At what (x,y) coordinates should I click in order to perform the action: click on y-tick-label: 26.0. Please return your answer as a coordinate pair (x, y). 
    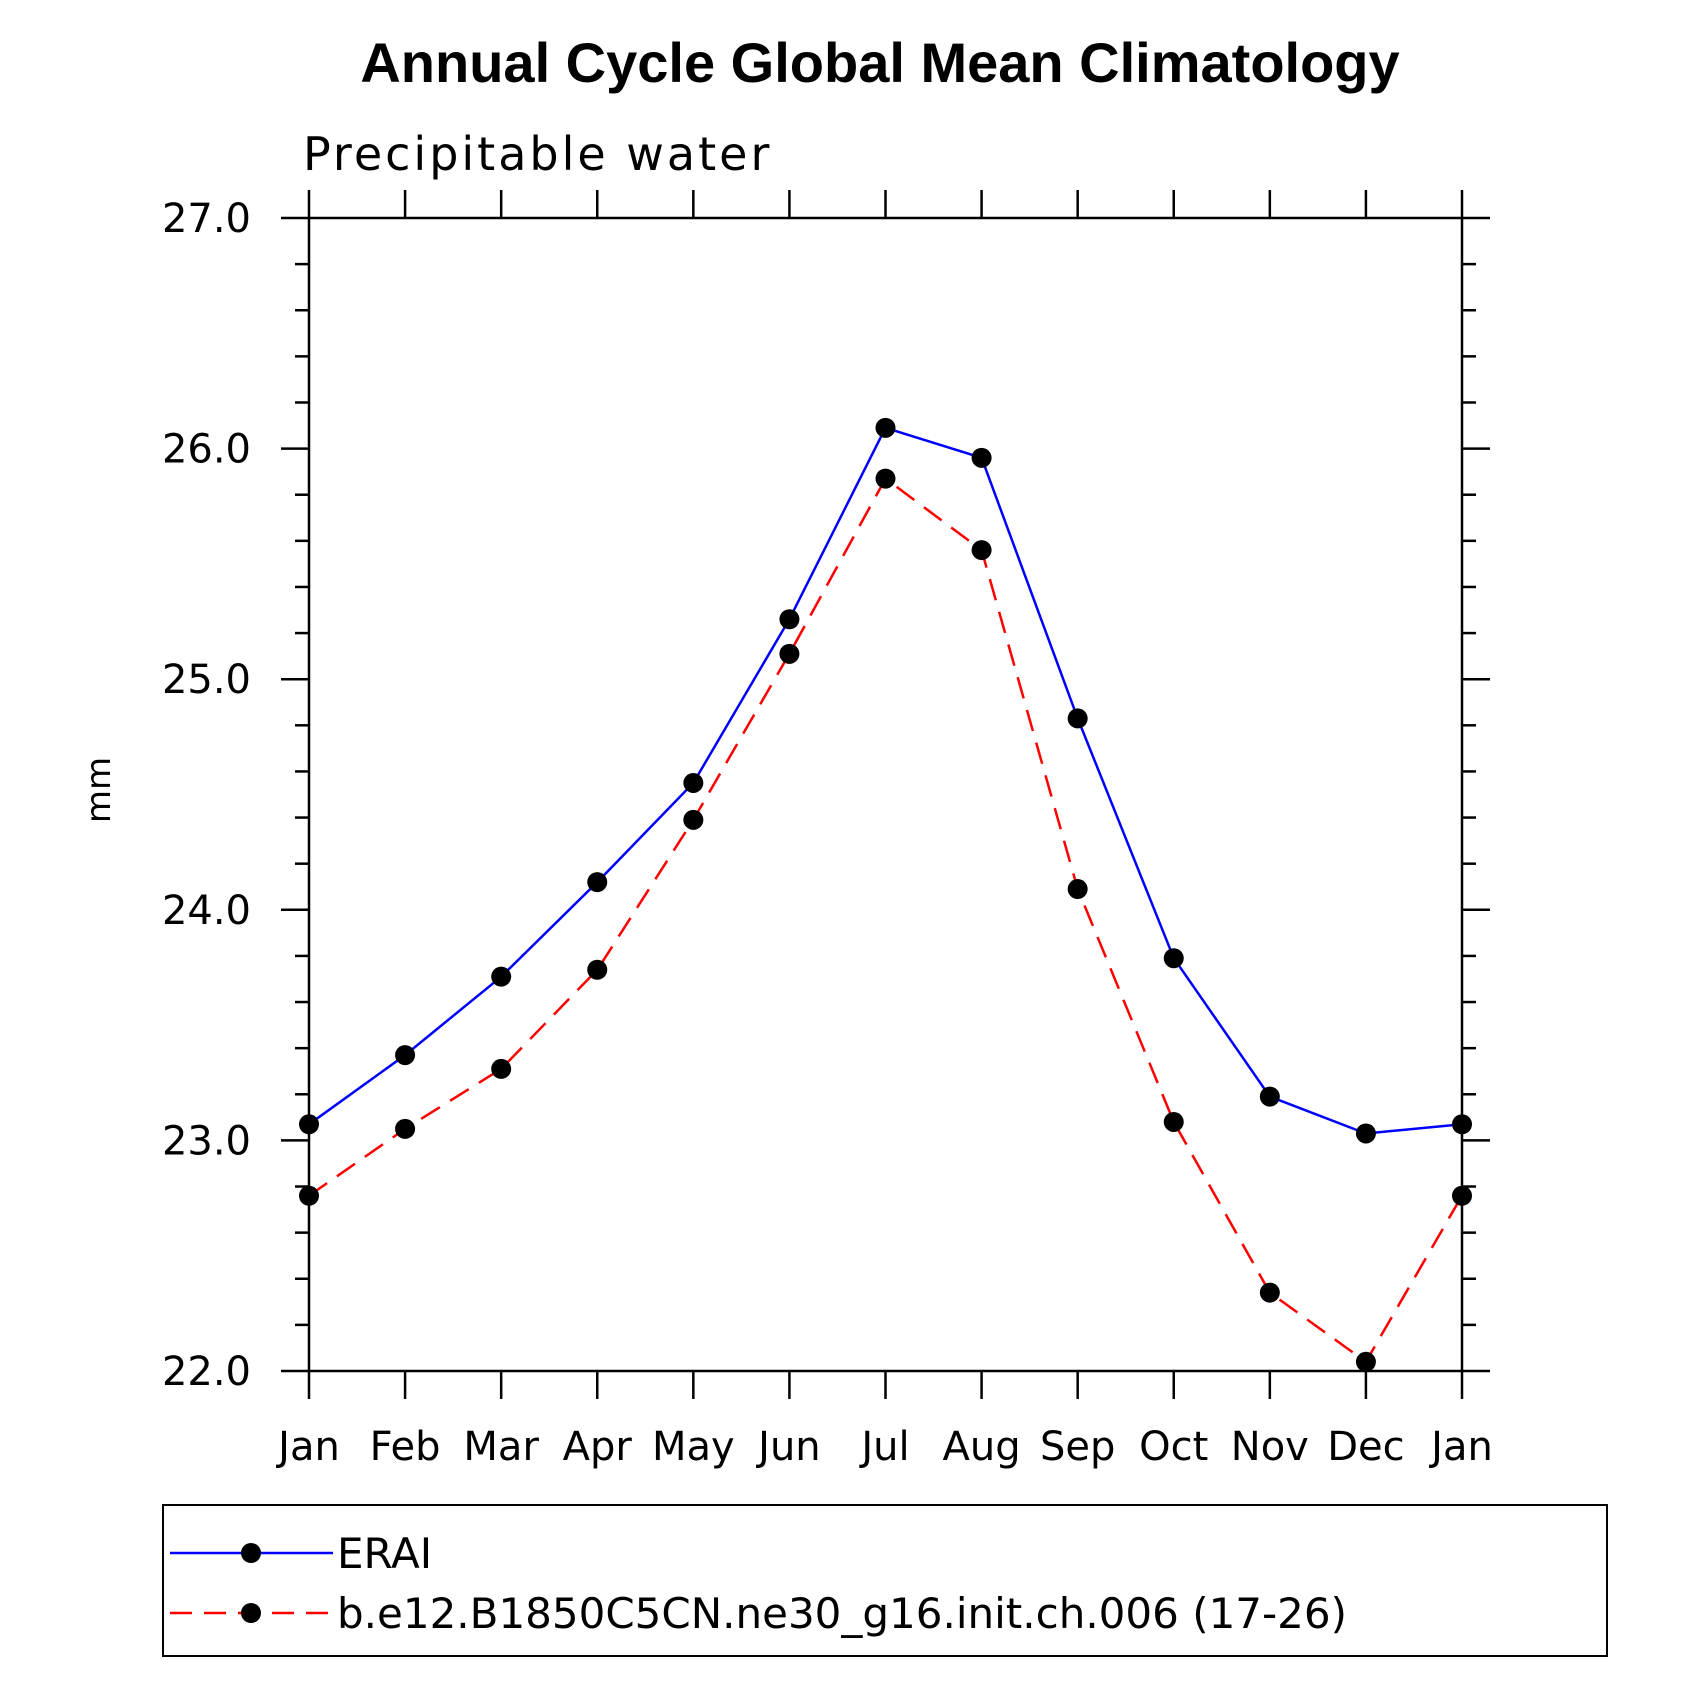
    Looking at the image, I should click on (206, 450).